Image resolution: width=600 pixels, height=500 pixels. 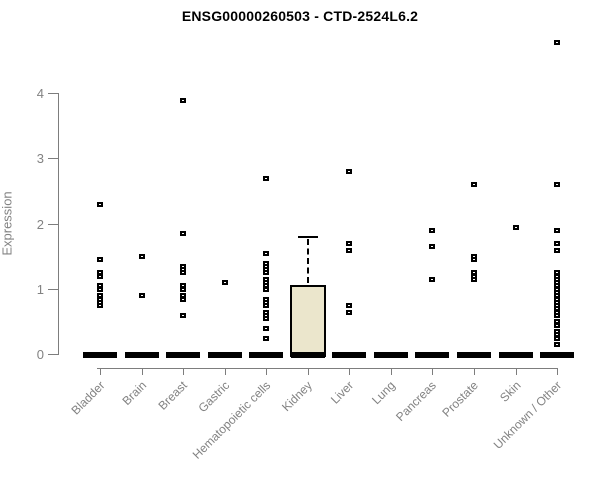 What do you see at coordinates (7, 223) in the screenshot?
I see `y-axis-title: Expression` at bounding box center [7, 223].